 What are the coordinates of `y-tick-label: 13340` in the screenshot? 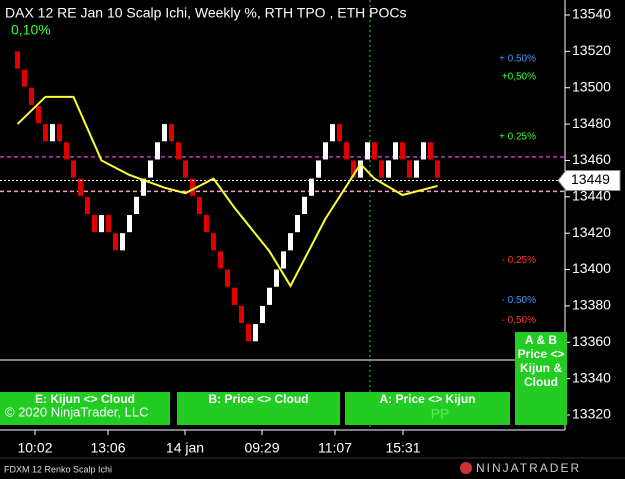 It's located at (591, 377).